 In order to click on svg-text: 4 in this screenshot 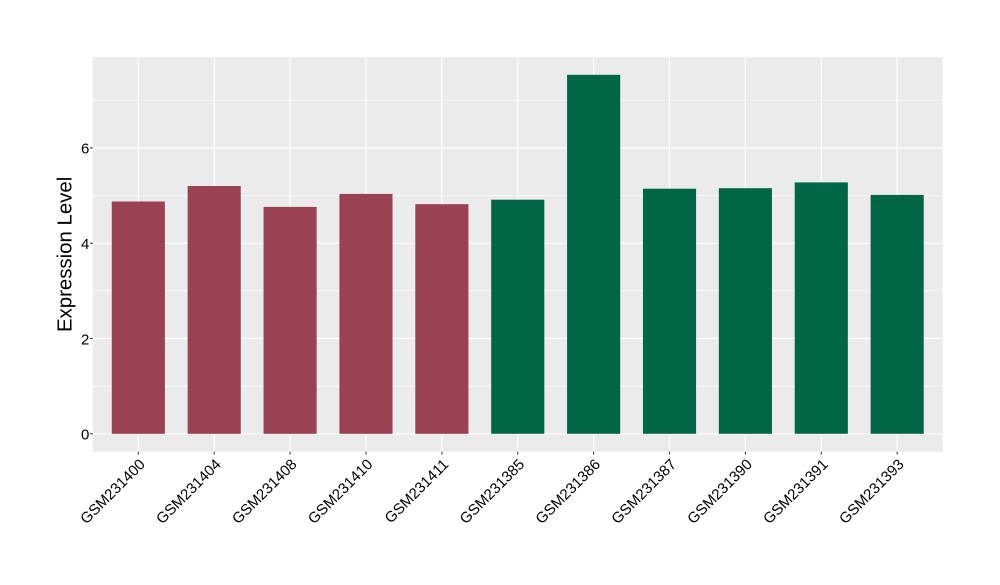, I will do `click(85, 244)`.